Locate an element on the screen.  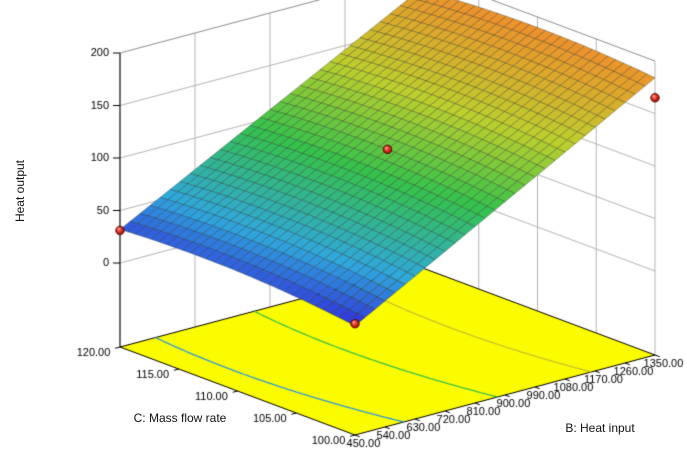
b-axis-title: B: Heat input is located at coordinates (600, 428).